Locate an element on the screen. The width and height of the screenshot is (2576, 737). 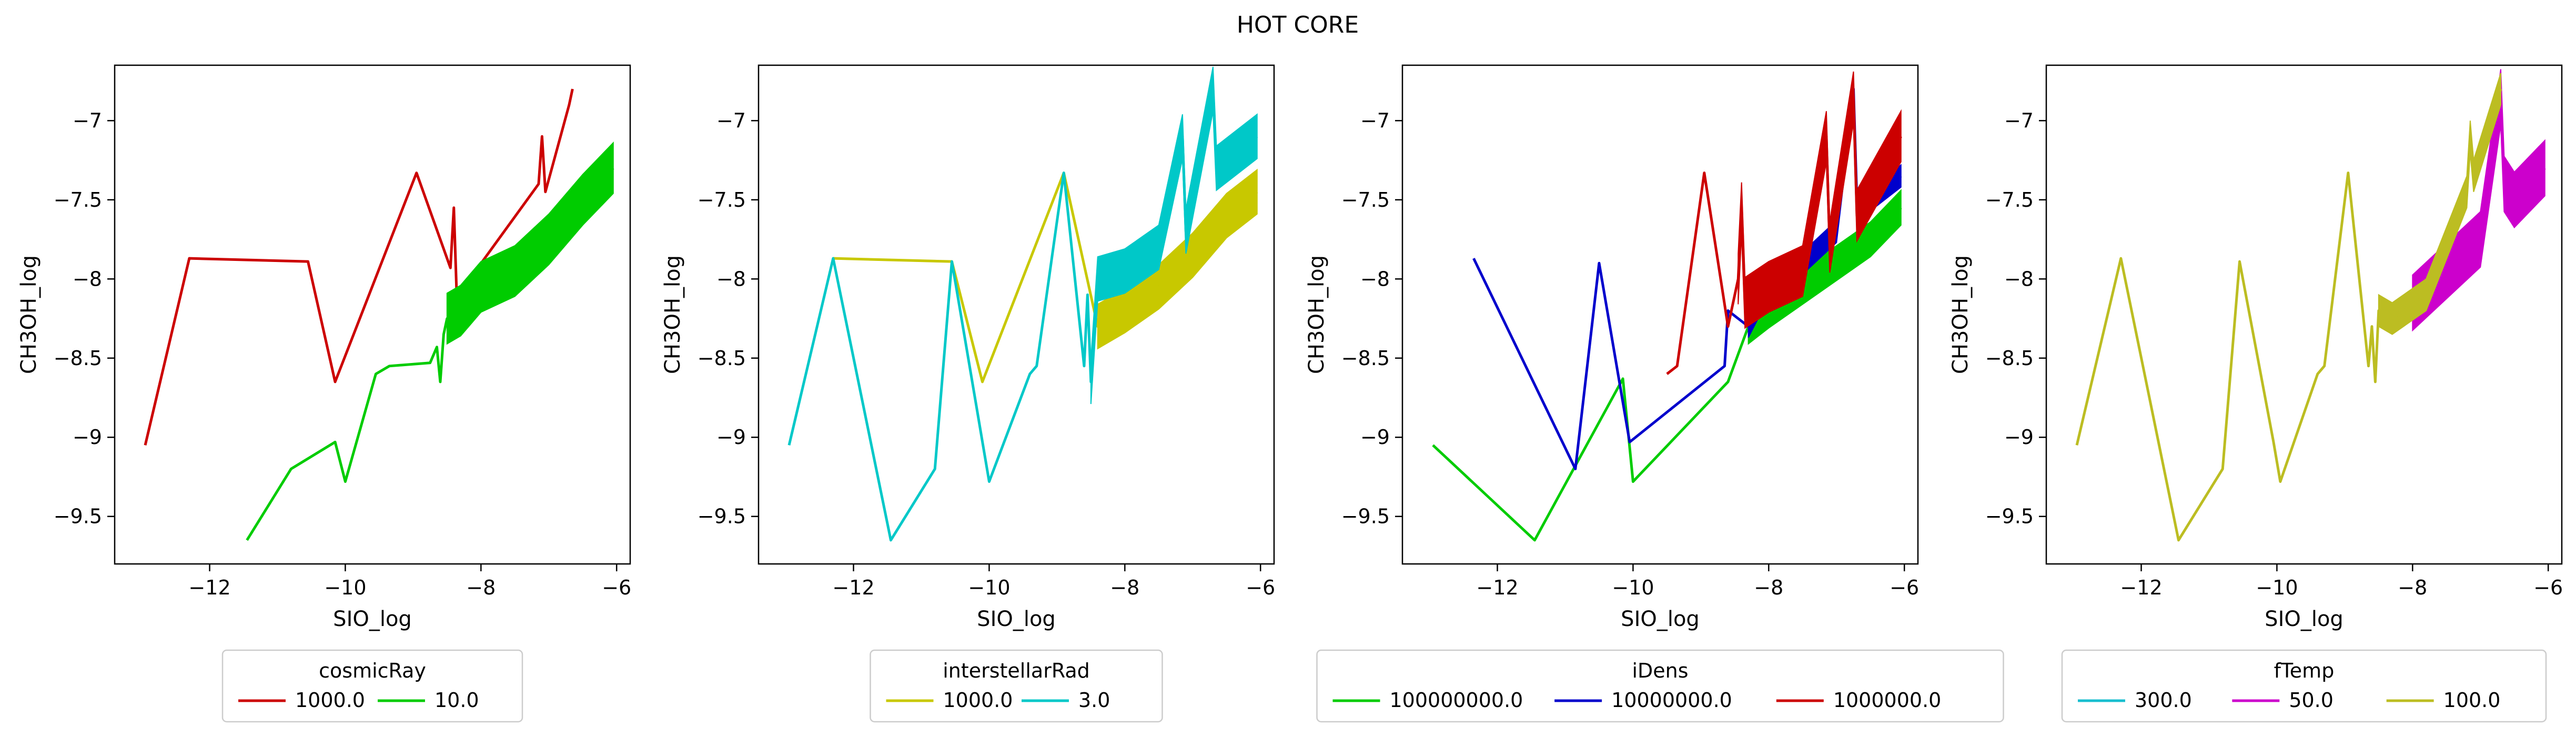
legend-entry: 10.0 is located at coordinates (457, 700).